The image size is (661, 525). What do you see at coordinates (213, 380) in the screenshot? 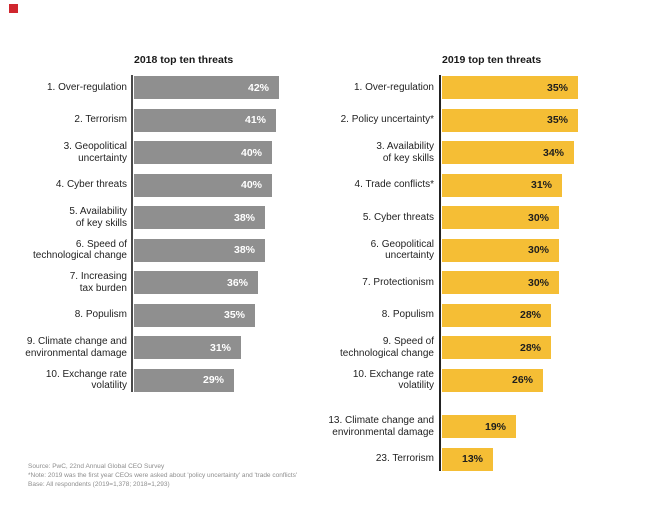
I see `threat-value: 29%` at bounding box center [213, 380].